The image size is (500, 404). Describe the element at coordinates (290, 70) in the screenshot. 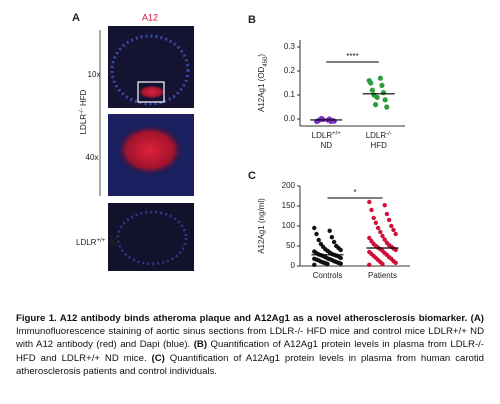

I see `y-tick-label: 0.2` at that location.